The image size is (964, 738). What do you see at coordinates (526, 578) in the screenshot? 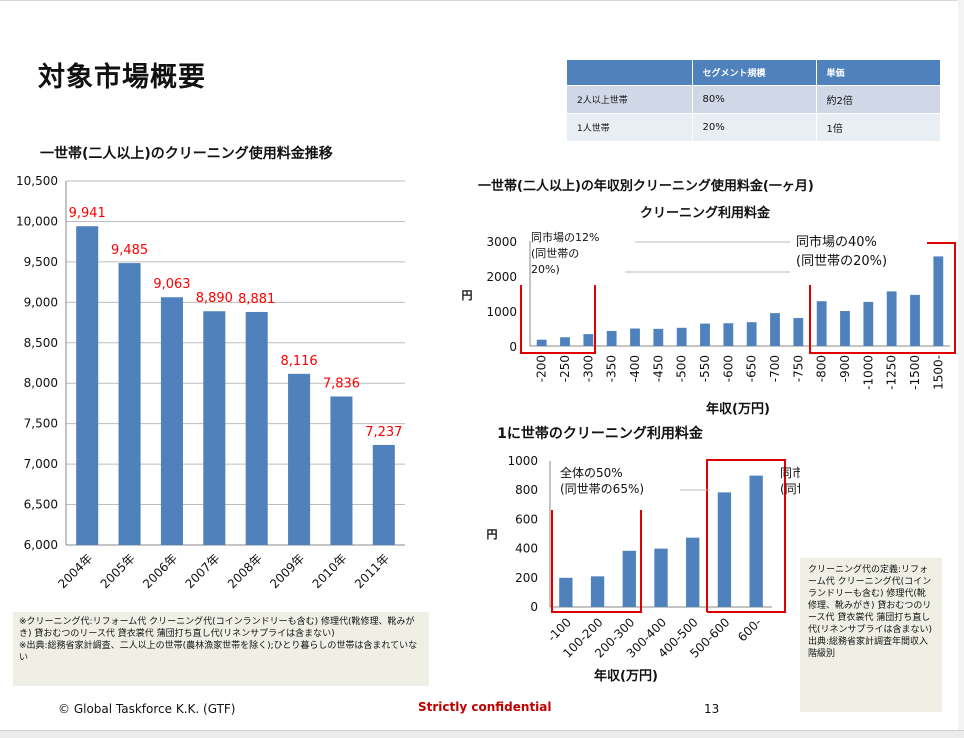
I see `y-tick-label: 200` at bounding box center [526, 578].